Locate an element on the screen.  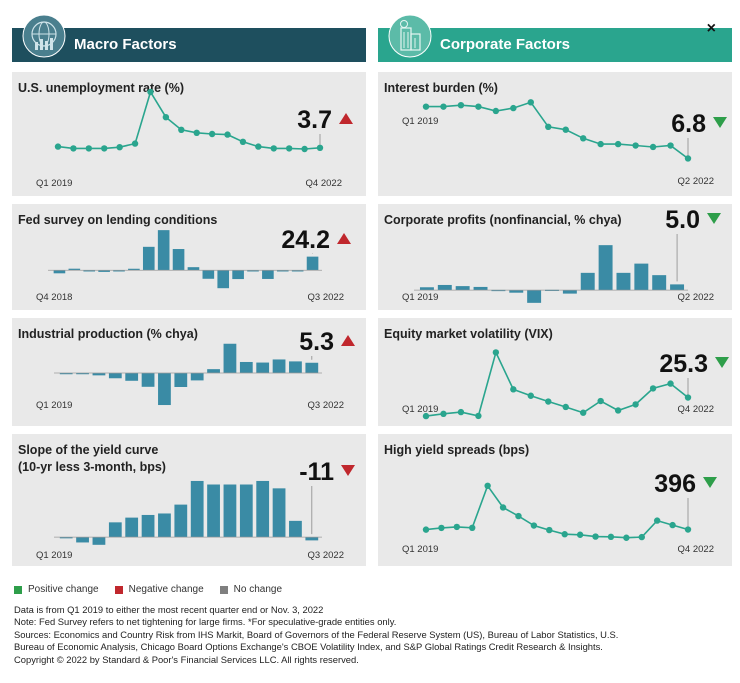
end-period-label: Q2 2022 is located at coordinates (696, 181).